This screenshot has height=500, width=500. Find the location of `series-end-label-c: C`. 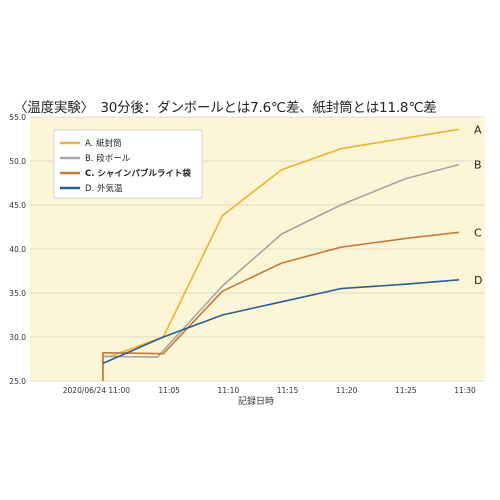

series-end-label-c: C is located at coordinates (478, 232).